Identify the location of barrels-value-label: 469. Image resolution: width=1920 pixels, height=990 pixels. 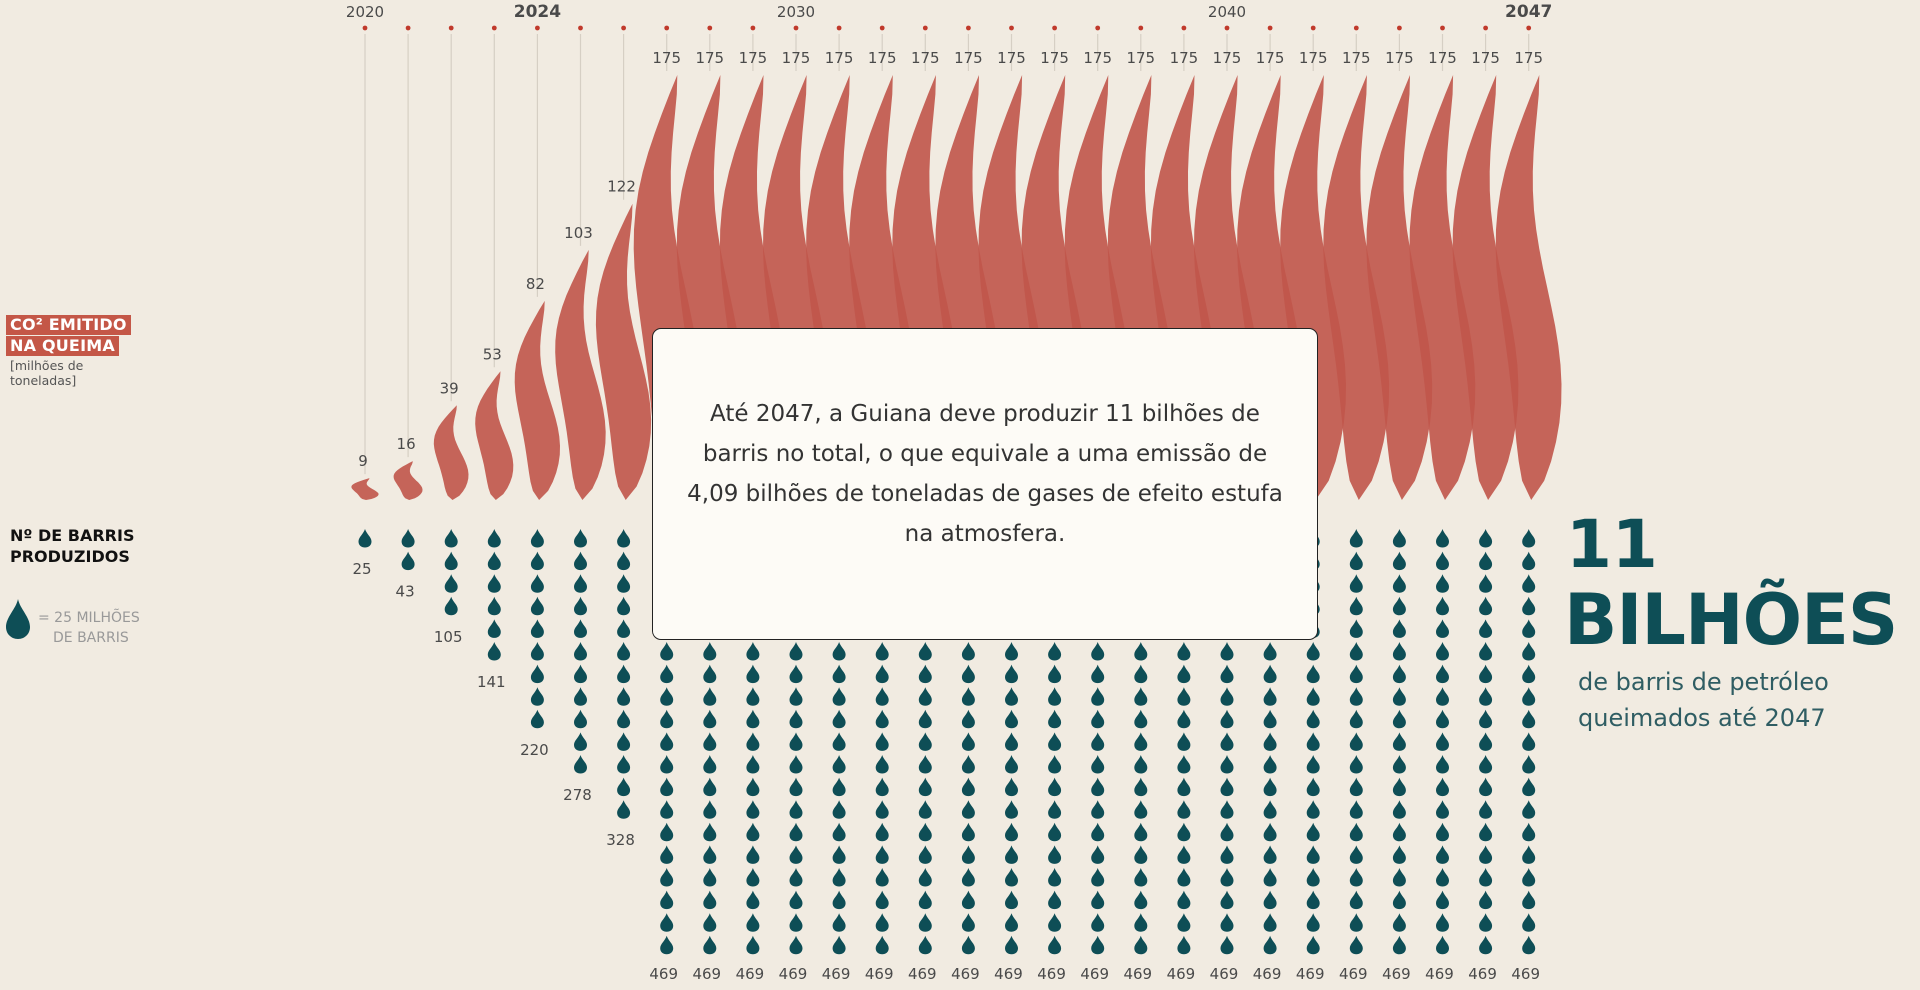
(836, 974).